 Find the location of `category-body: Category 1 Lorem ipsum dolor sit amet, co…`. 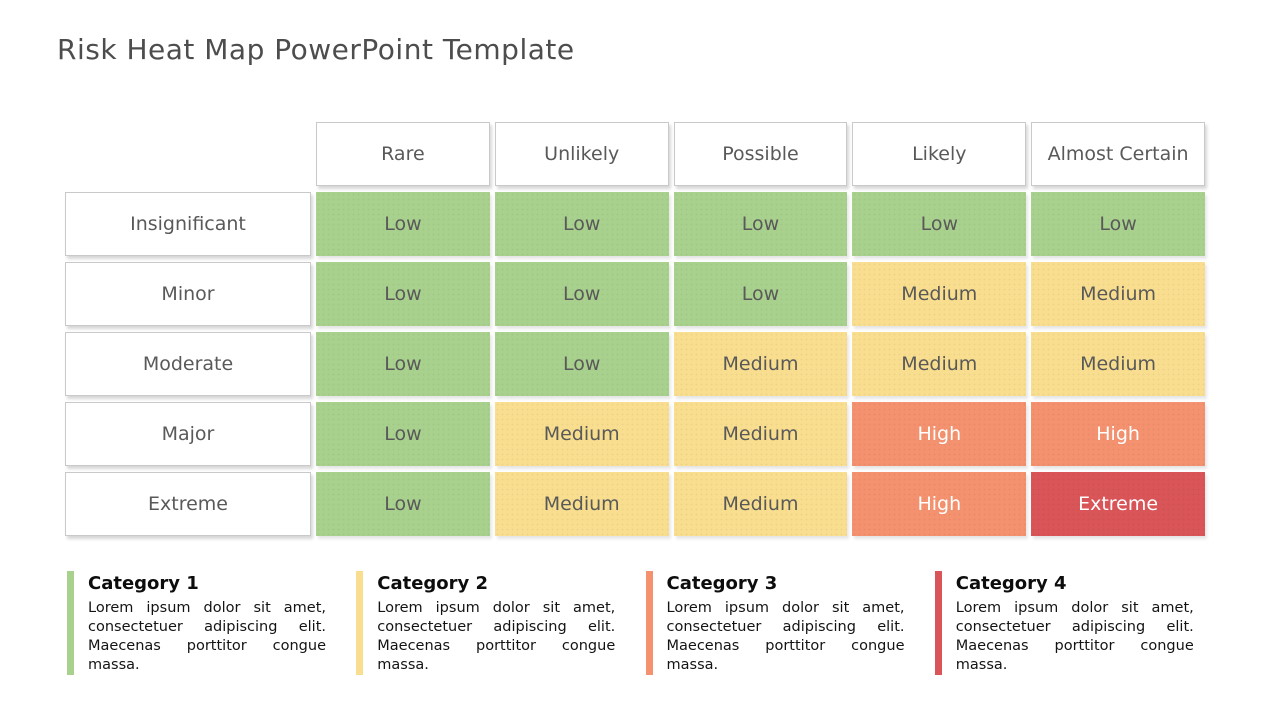

category-body: Category 1 Lorem ipsum dolor sit amet, co… is located at coordinates (207, 623).